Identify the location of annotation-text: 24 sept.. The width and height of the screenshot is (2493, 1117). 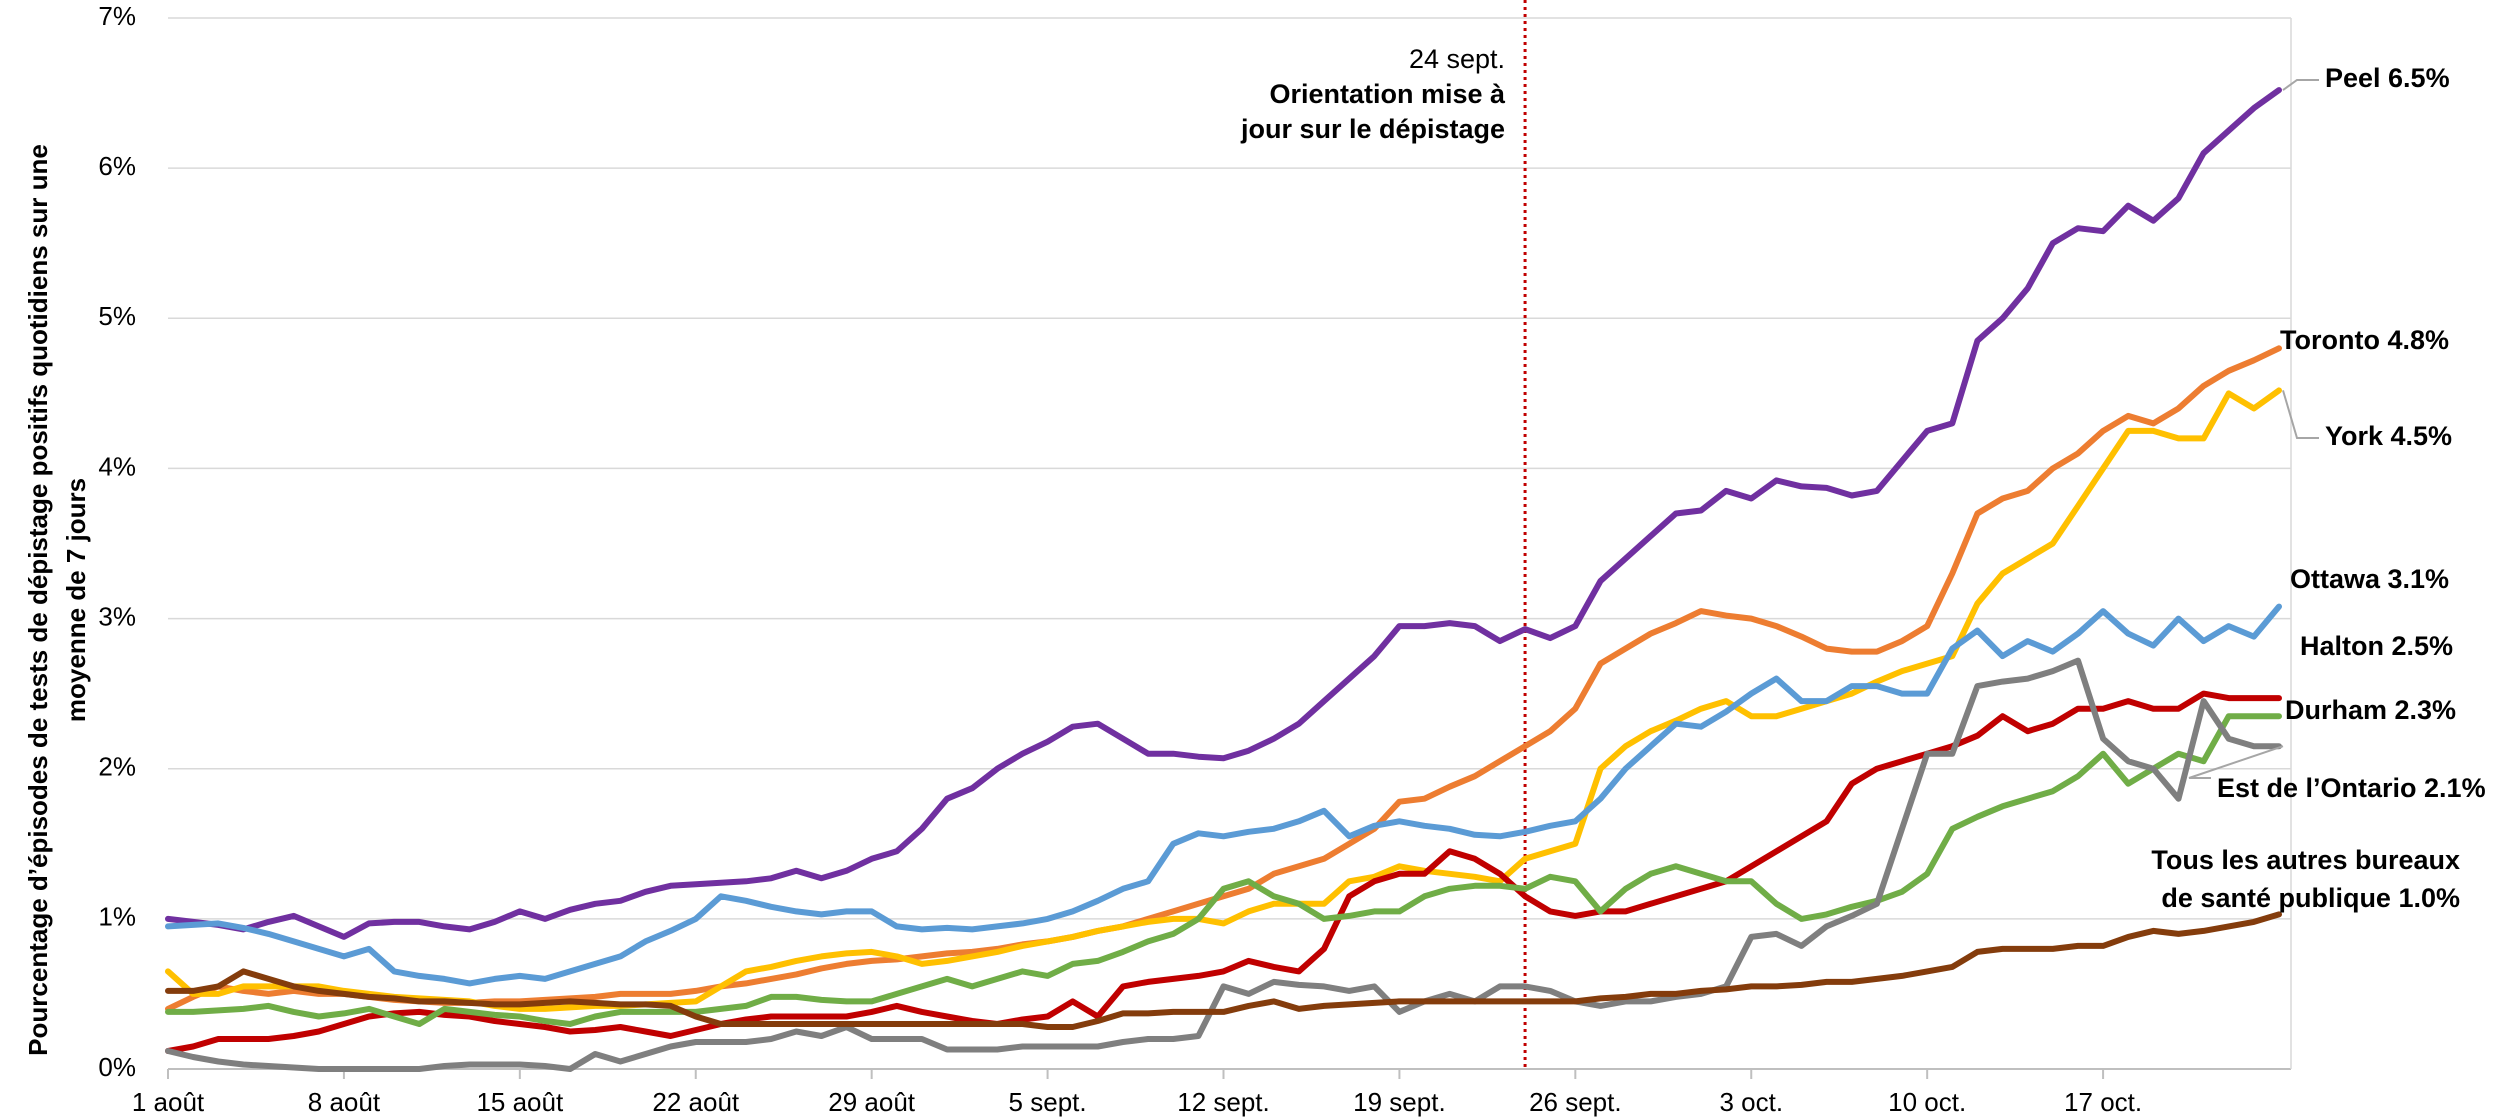
(1457, 59).